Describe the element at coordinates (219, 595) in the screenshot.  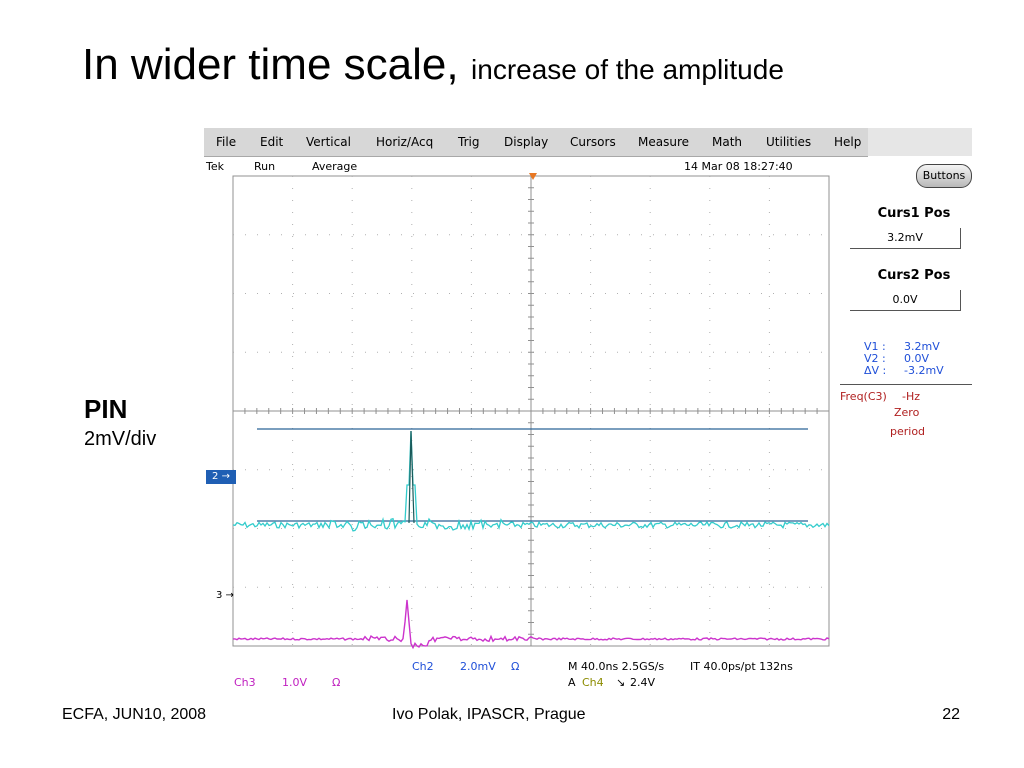
I see `ch3-marker-label: 3` at that location.